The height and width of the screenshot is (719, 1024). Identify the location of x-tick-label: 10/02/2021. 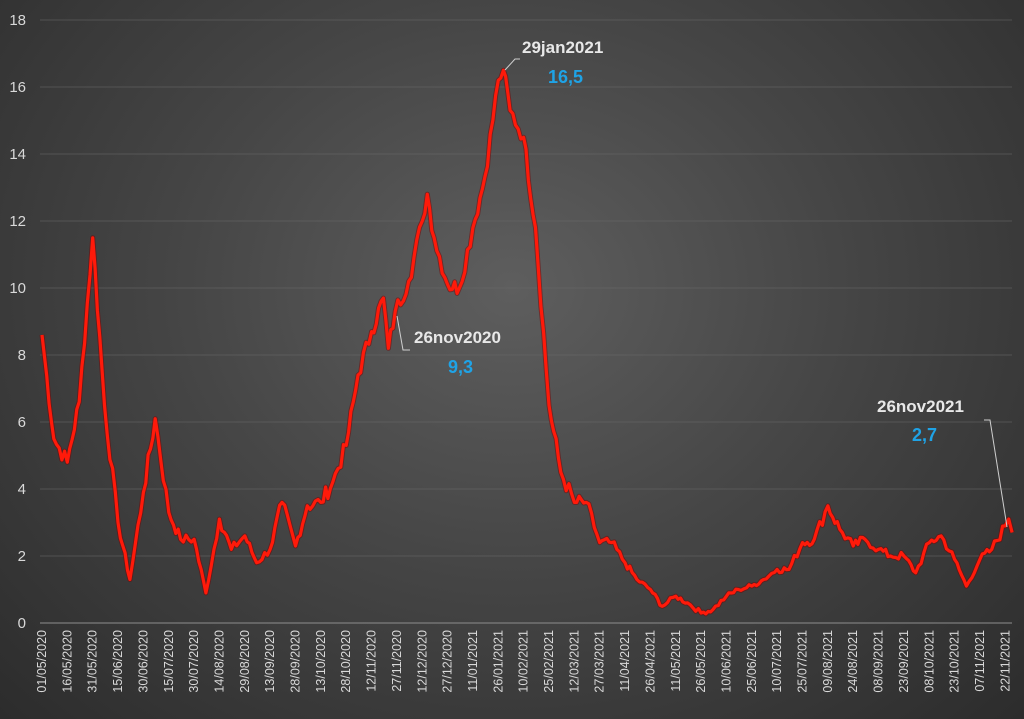
(524, 661).